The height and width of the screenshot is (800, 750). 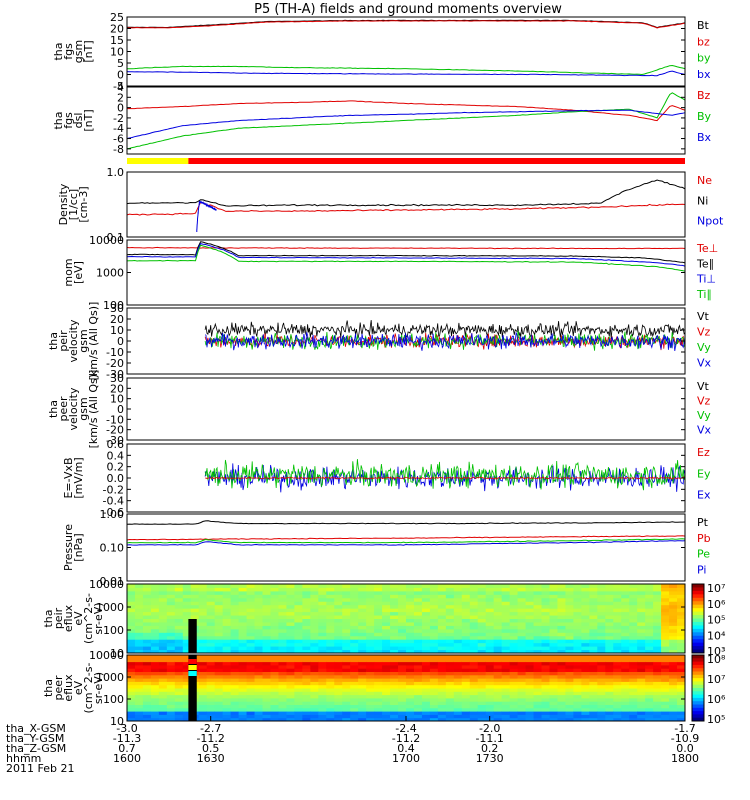 What do you see at coordinates (116, 444) in the screenshot?
I see `y-tick-label: 0.6` at bounding box center [116, 444].